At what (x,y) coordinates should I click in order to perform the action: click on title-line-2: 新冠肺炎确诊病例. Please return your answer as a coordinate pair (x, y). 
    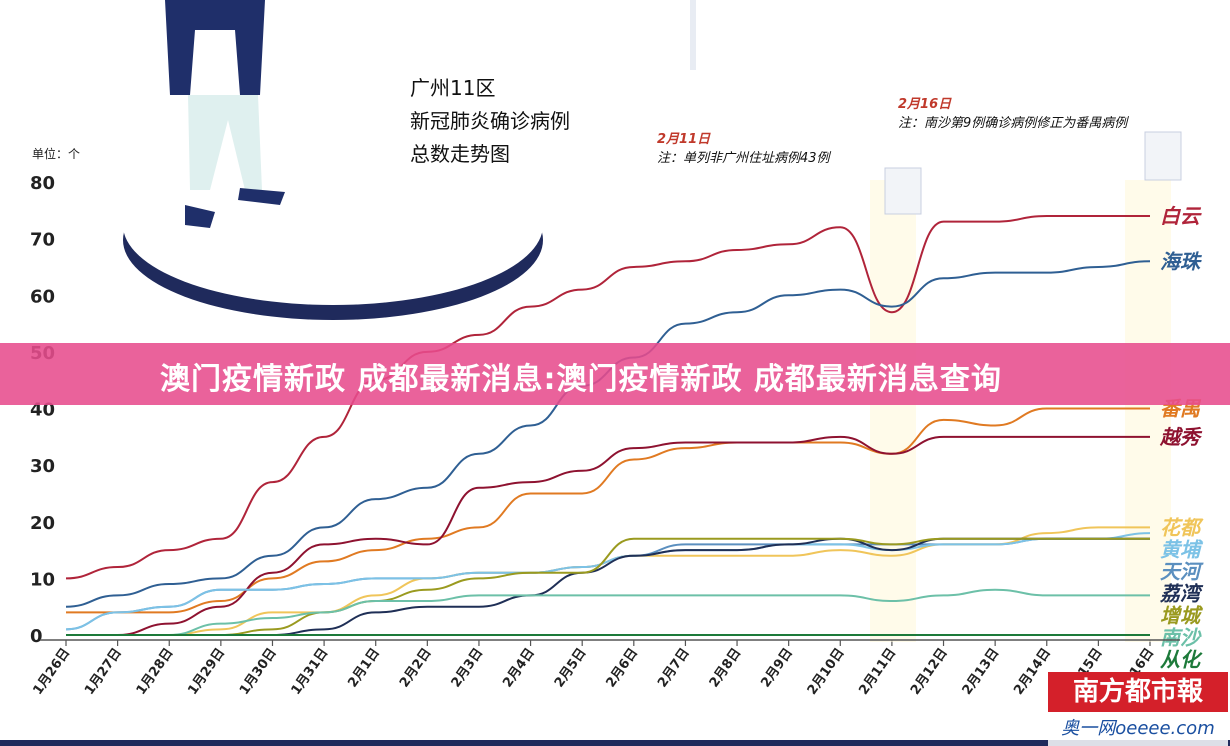
    Looking at the image, I should click on (490, 121).